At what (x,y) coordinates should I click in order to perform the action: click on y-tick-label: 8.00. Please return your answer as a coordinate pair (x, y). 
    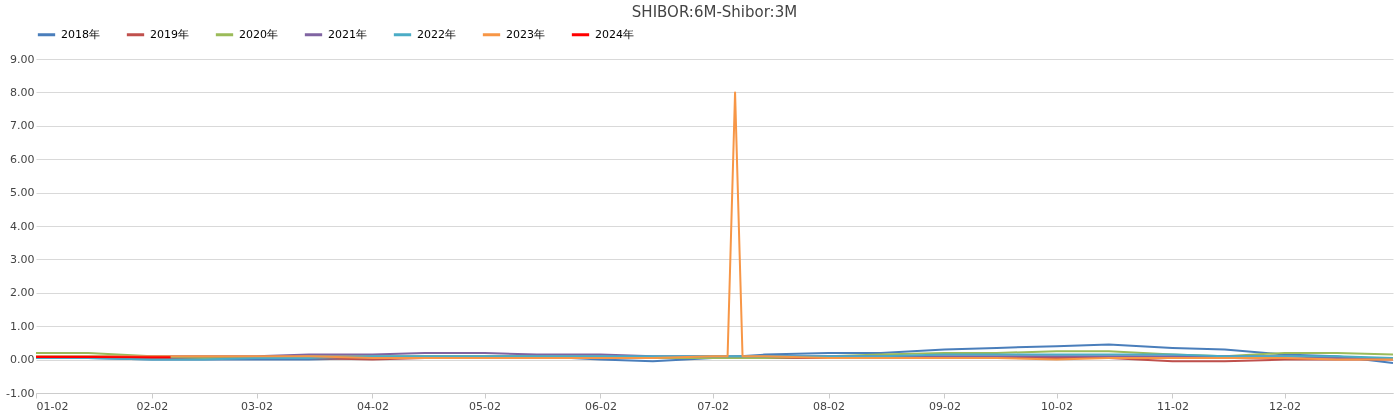
    Looking at the image, I should click on (22, 92).